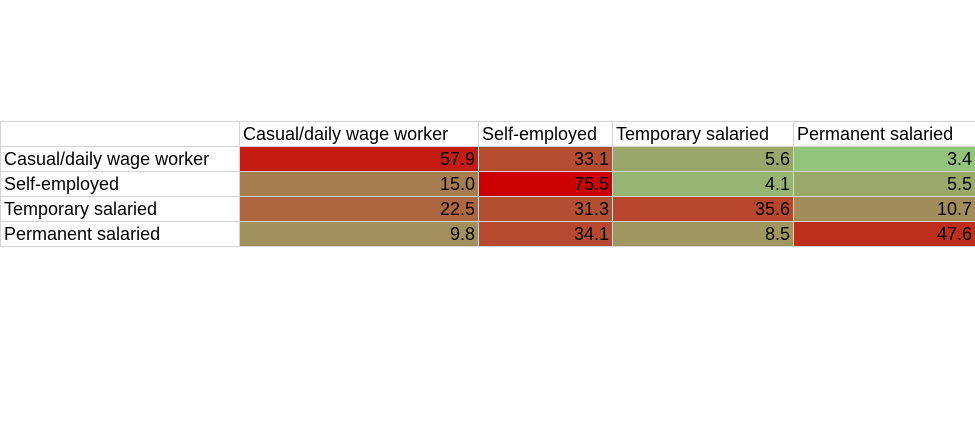 The height and width of the screenshot is (432, 975). Describe the element at coordinates (120, 209) in the screenshot. I see `row-header: Temporary salaried` at that location.